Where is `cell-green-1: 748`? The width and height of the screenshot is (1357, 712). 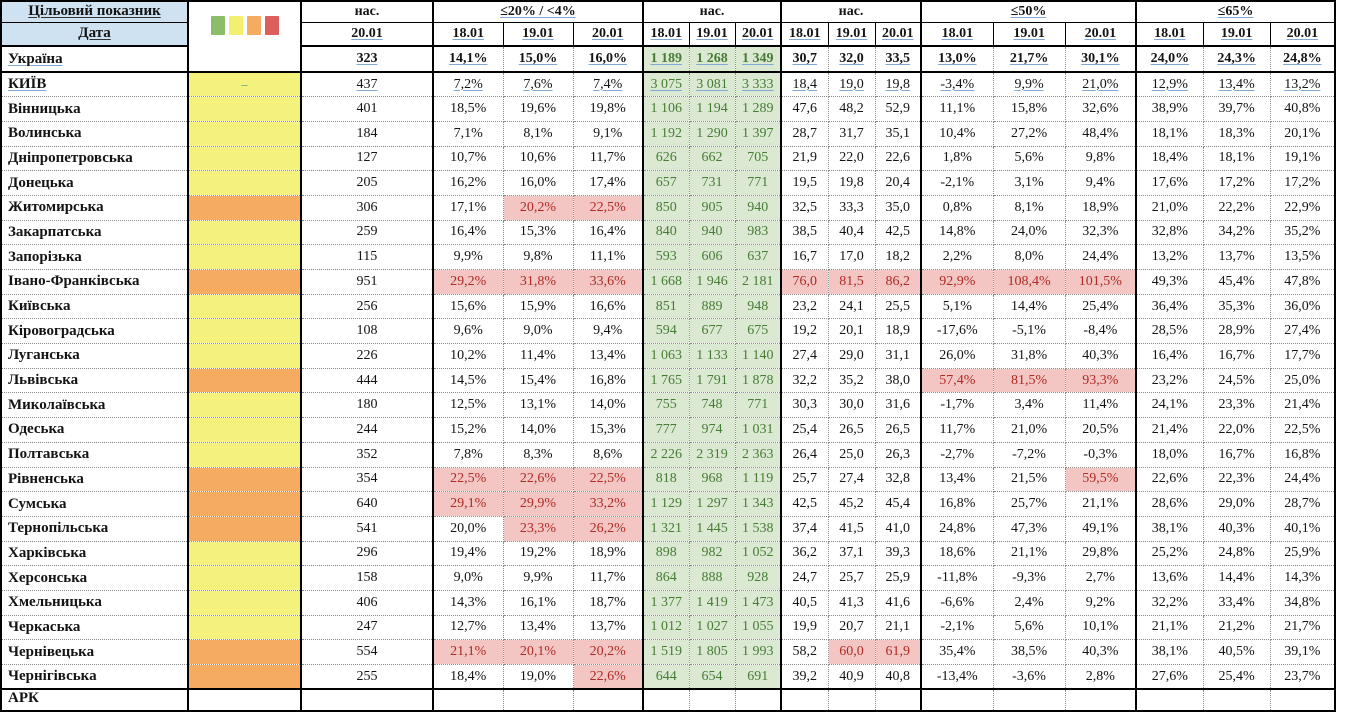
cell-green-1: 748 is located at coordinates (712, 405).